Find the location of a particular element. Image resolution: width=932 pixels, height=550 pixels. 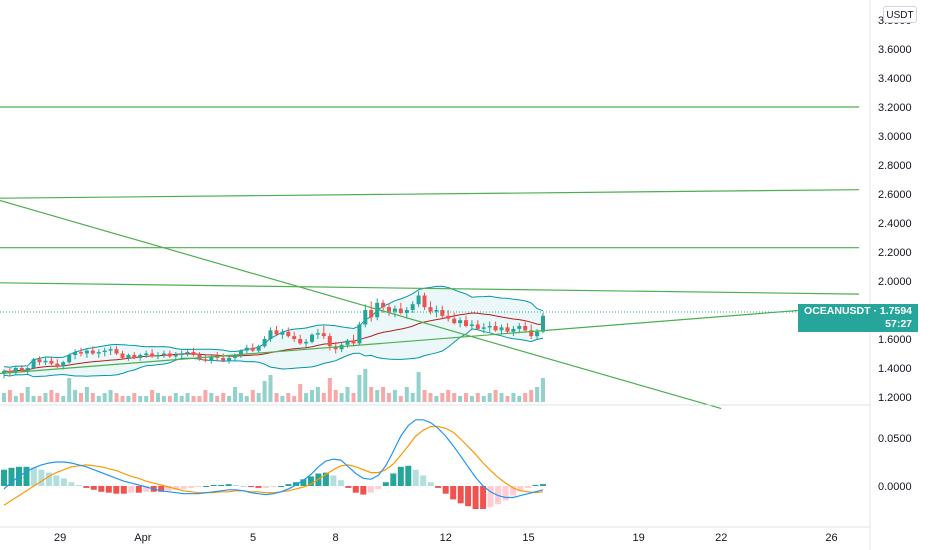

price-tick-label: 2.2000 is located at coordinates (895, 253).